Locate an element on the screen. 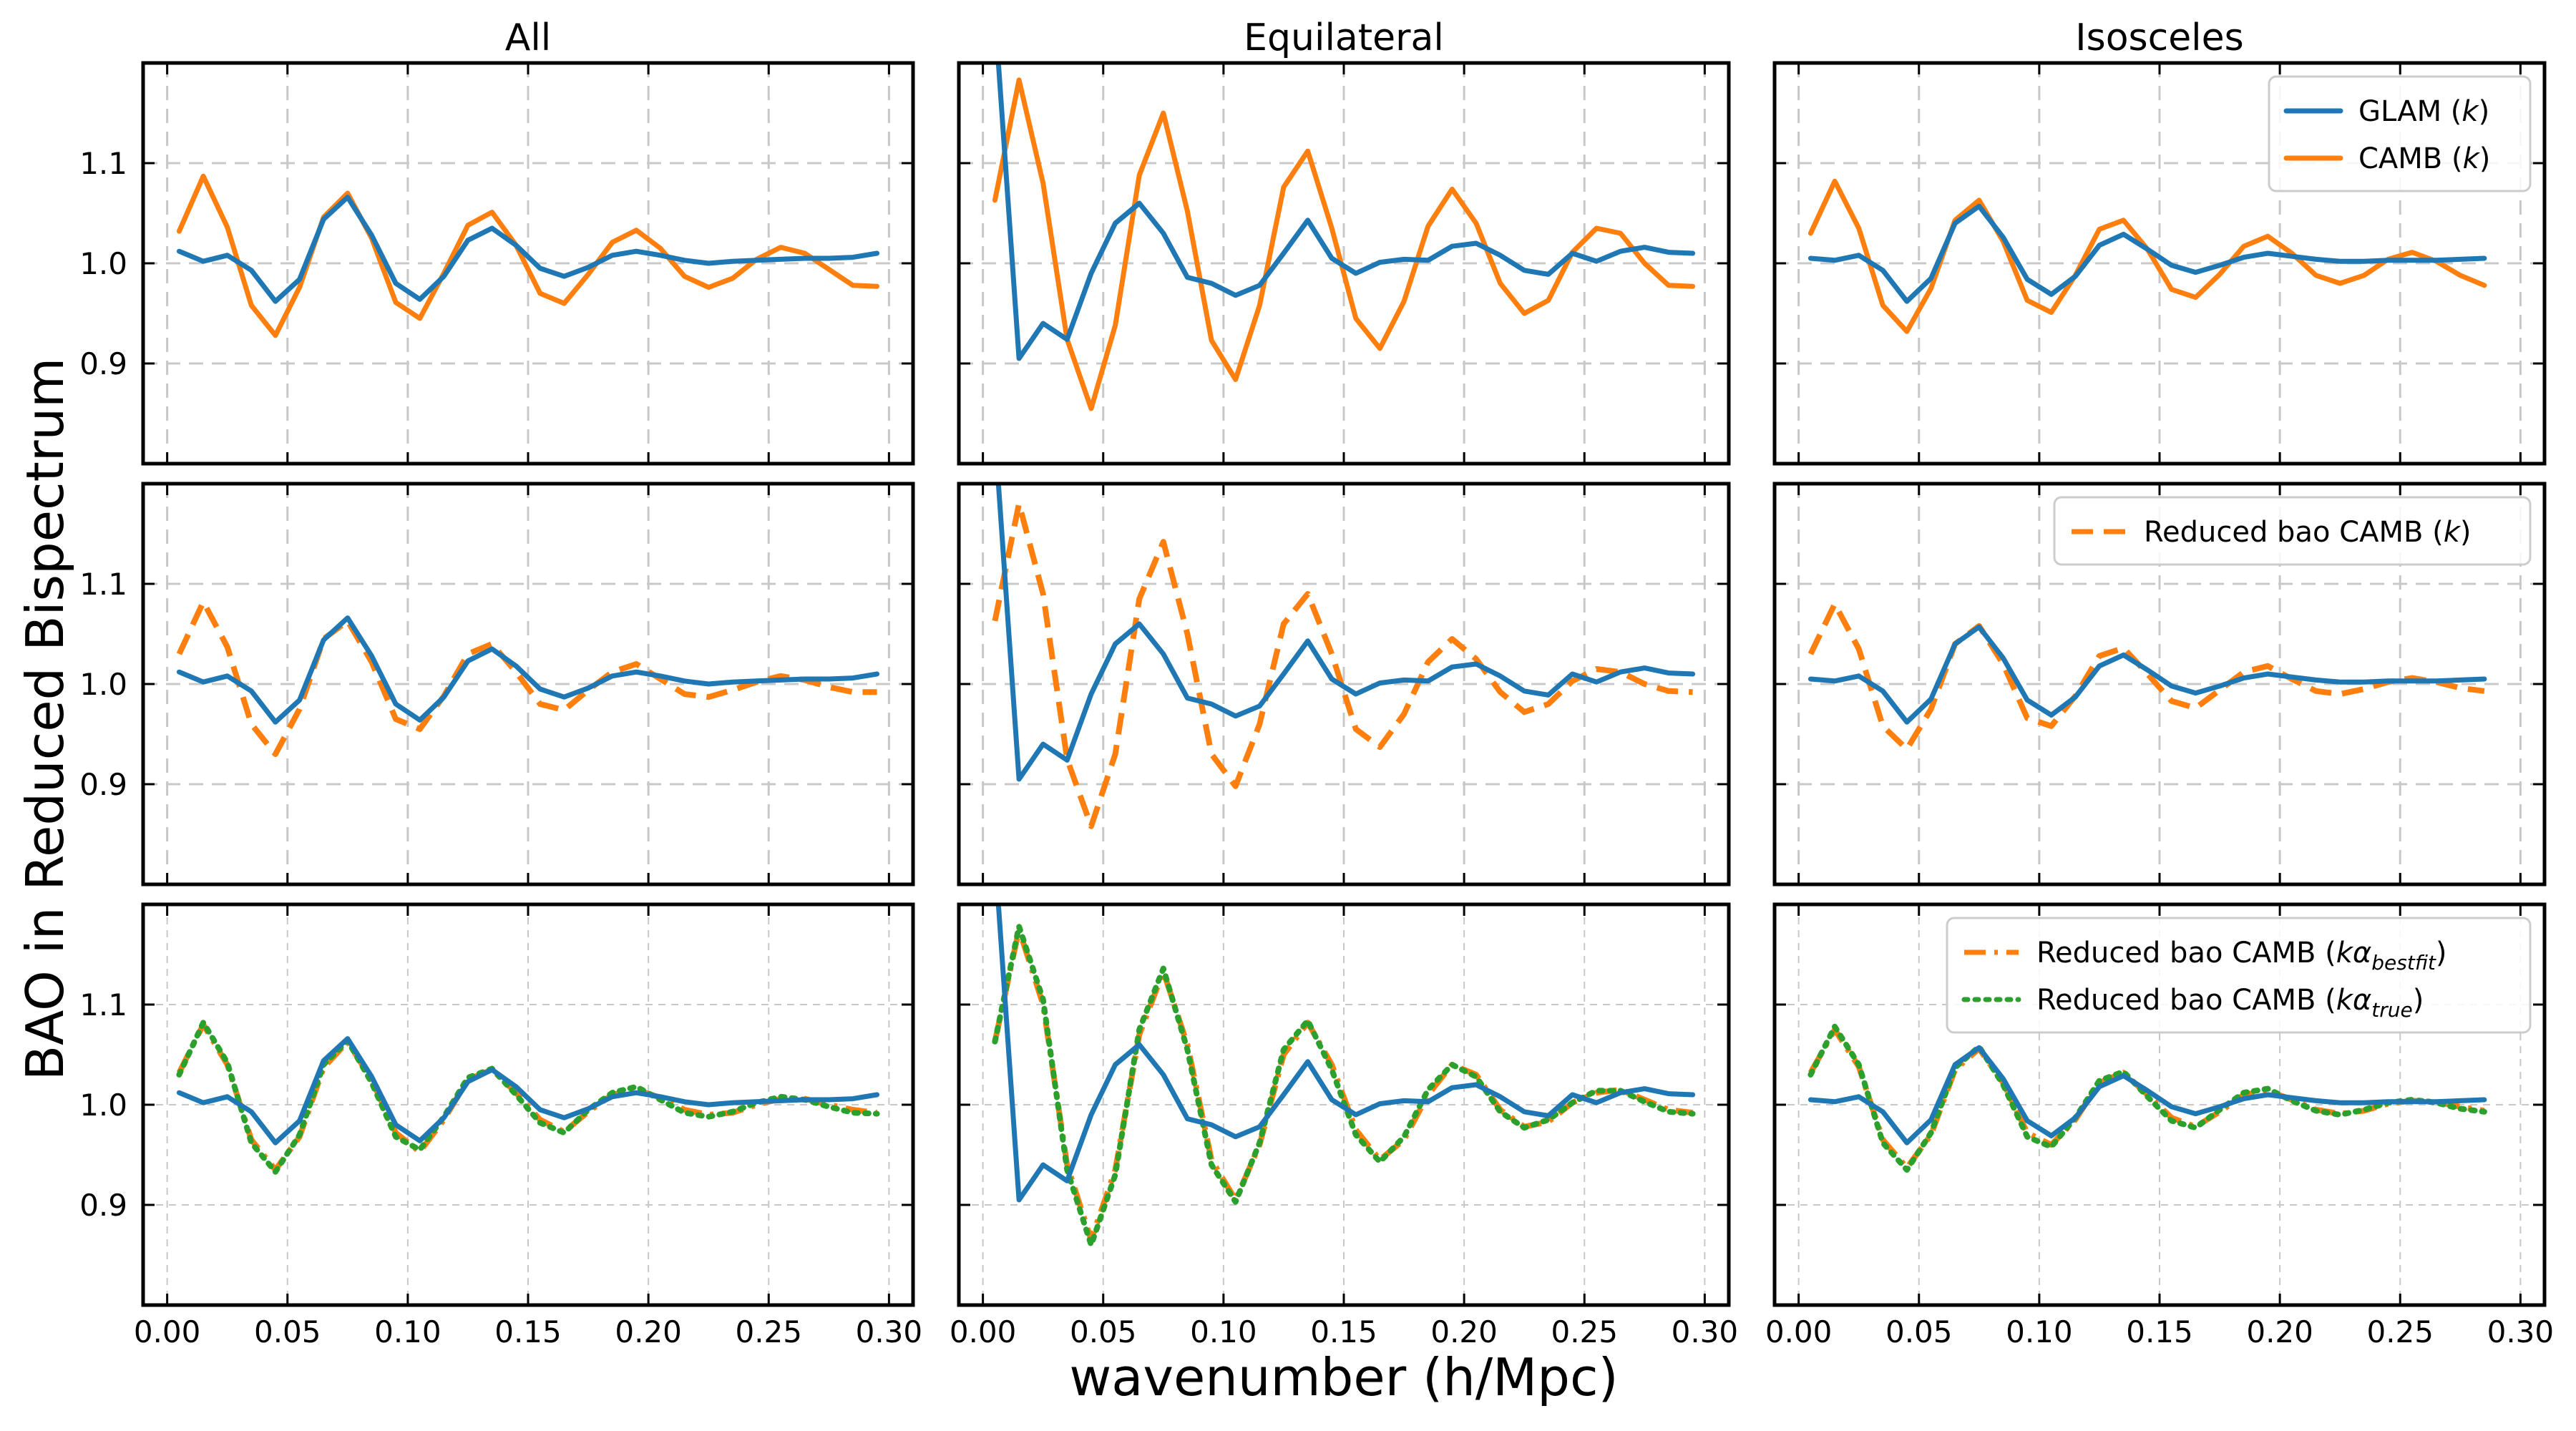 The height and width of the screenshot is (1431, 2576). legend-label: Reduced bao CAMB (kαbestfit) is located at coordinates (2241, 956).